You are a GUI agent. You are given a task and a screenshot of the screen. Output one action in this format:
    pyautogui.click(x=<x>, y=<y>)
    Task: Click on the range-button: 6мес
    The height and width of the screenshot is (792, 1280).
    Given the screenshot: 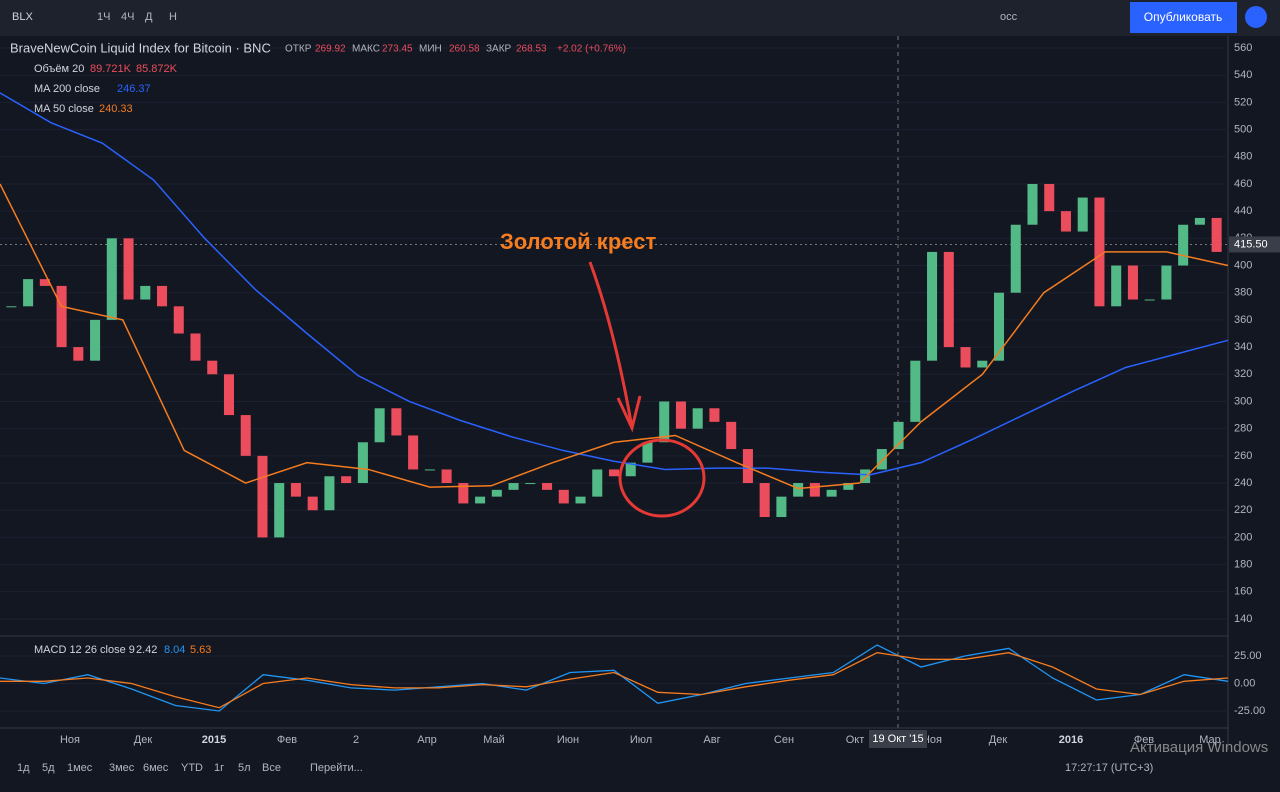 What is the action you would take?
    pyautogui.click(x=156, y=768)
    